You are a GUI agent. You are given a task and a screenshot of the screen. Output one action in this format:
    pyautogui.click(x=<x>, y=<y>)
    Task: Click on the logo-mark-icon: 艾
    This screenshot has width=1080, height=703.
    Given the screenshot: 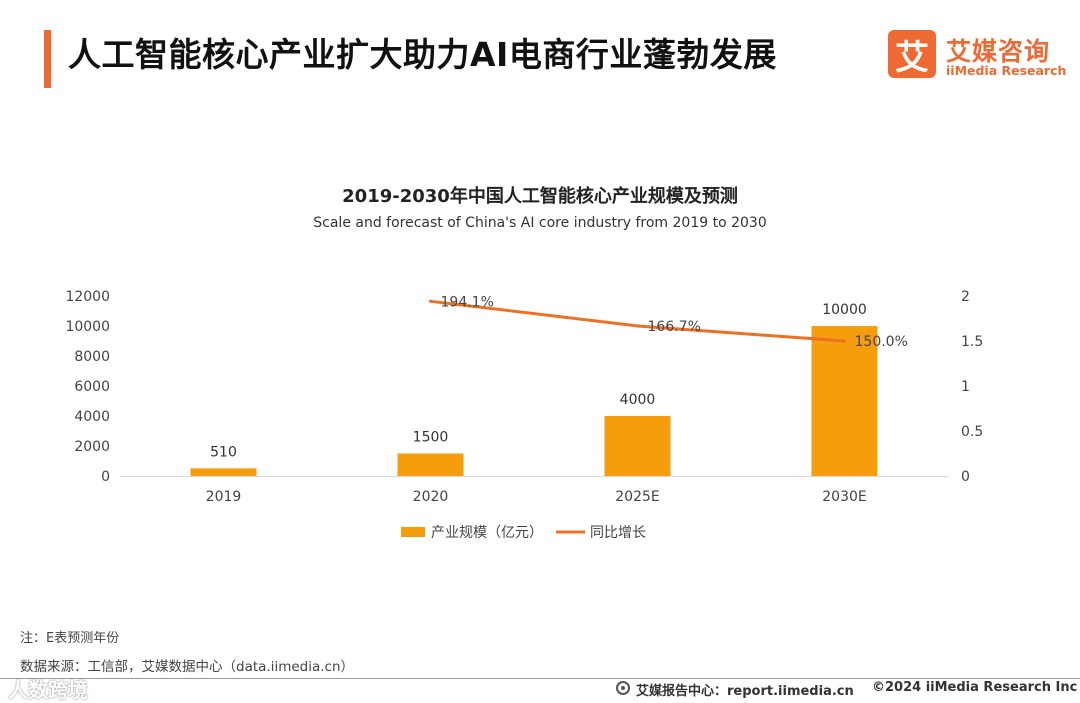 What is the action you would take?
    pyautogui.click(x=912, y=54)
    